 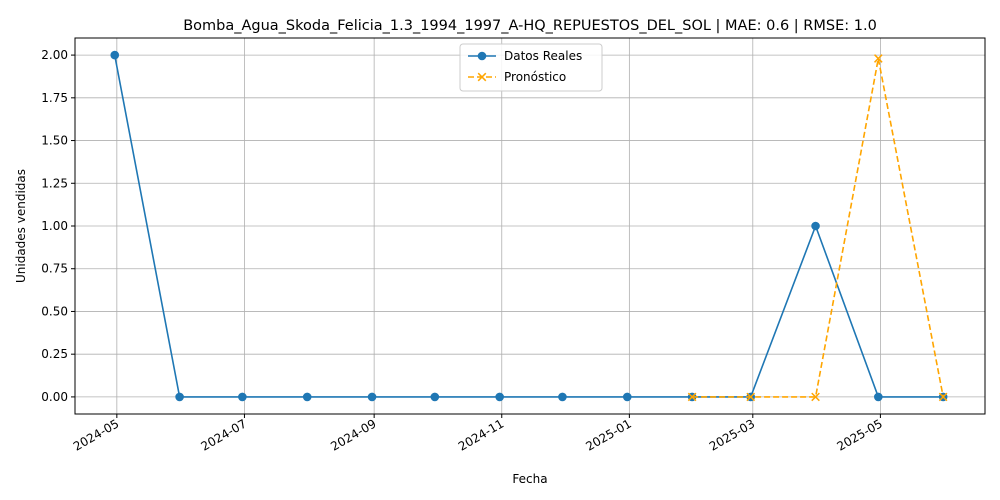 I want to click on x-tick-label: 2024-11, so click(x=481, y=434).